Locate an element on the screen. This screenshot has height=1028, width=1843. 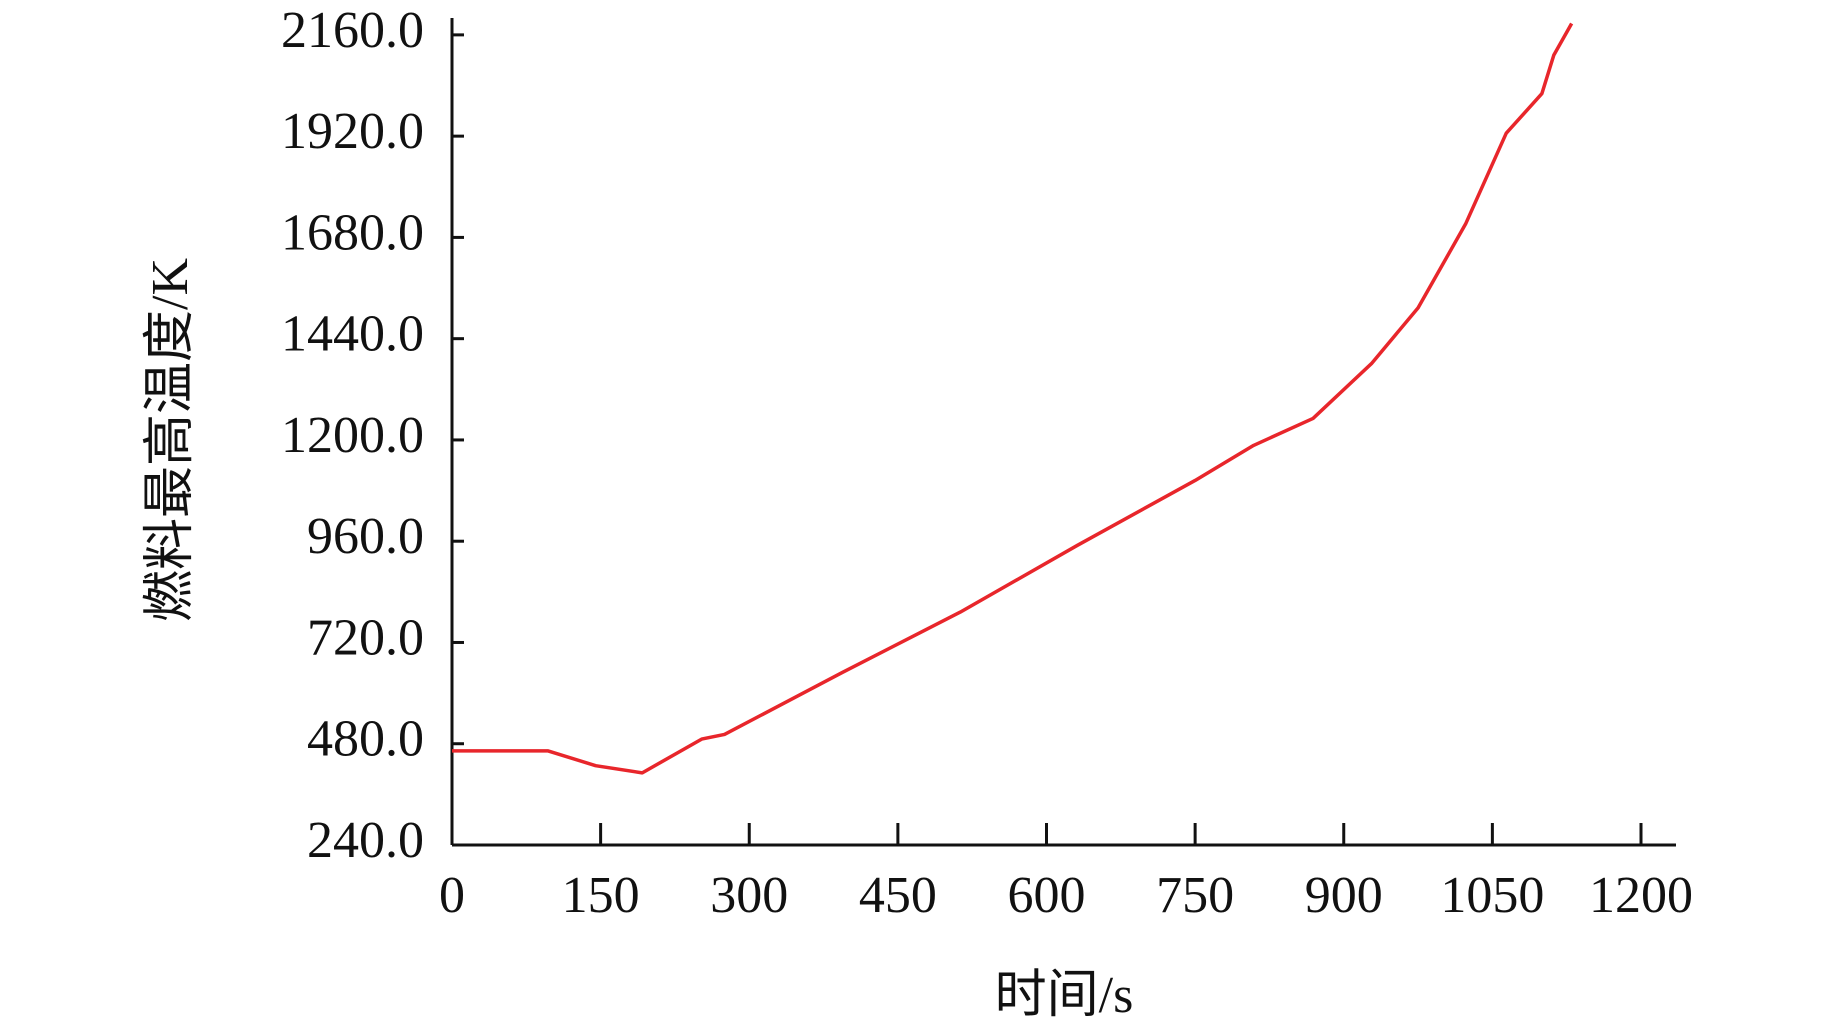
y-tick-label: 1440.0 is located at coordinates (352, 334).